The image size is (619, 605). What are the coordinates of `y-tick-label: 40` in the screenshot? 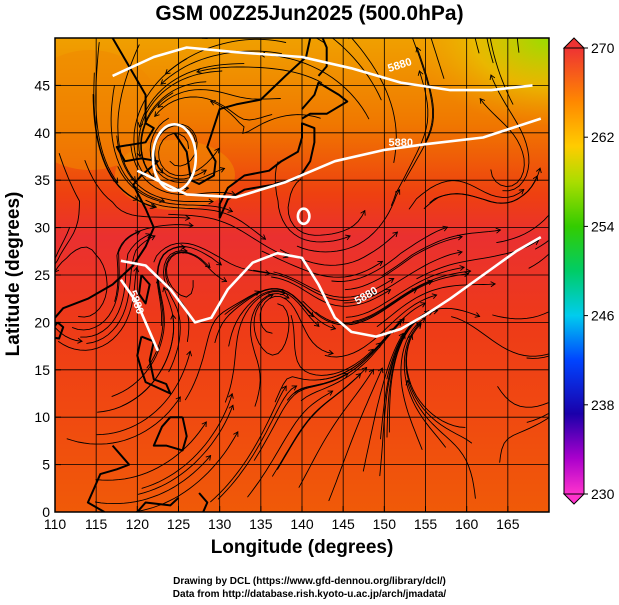 It's located at (42, 133).